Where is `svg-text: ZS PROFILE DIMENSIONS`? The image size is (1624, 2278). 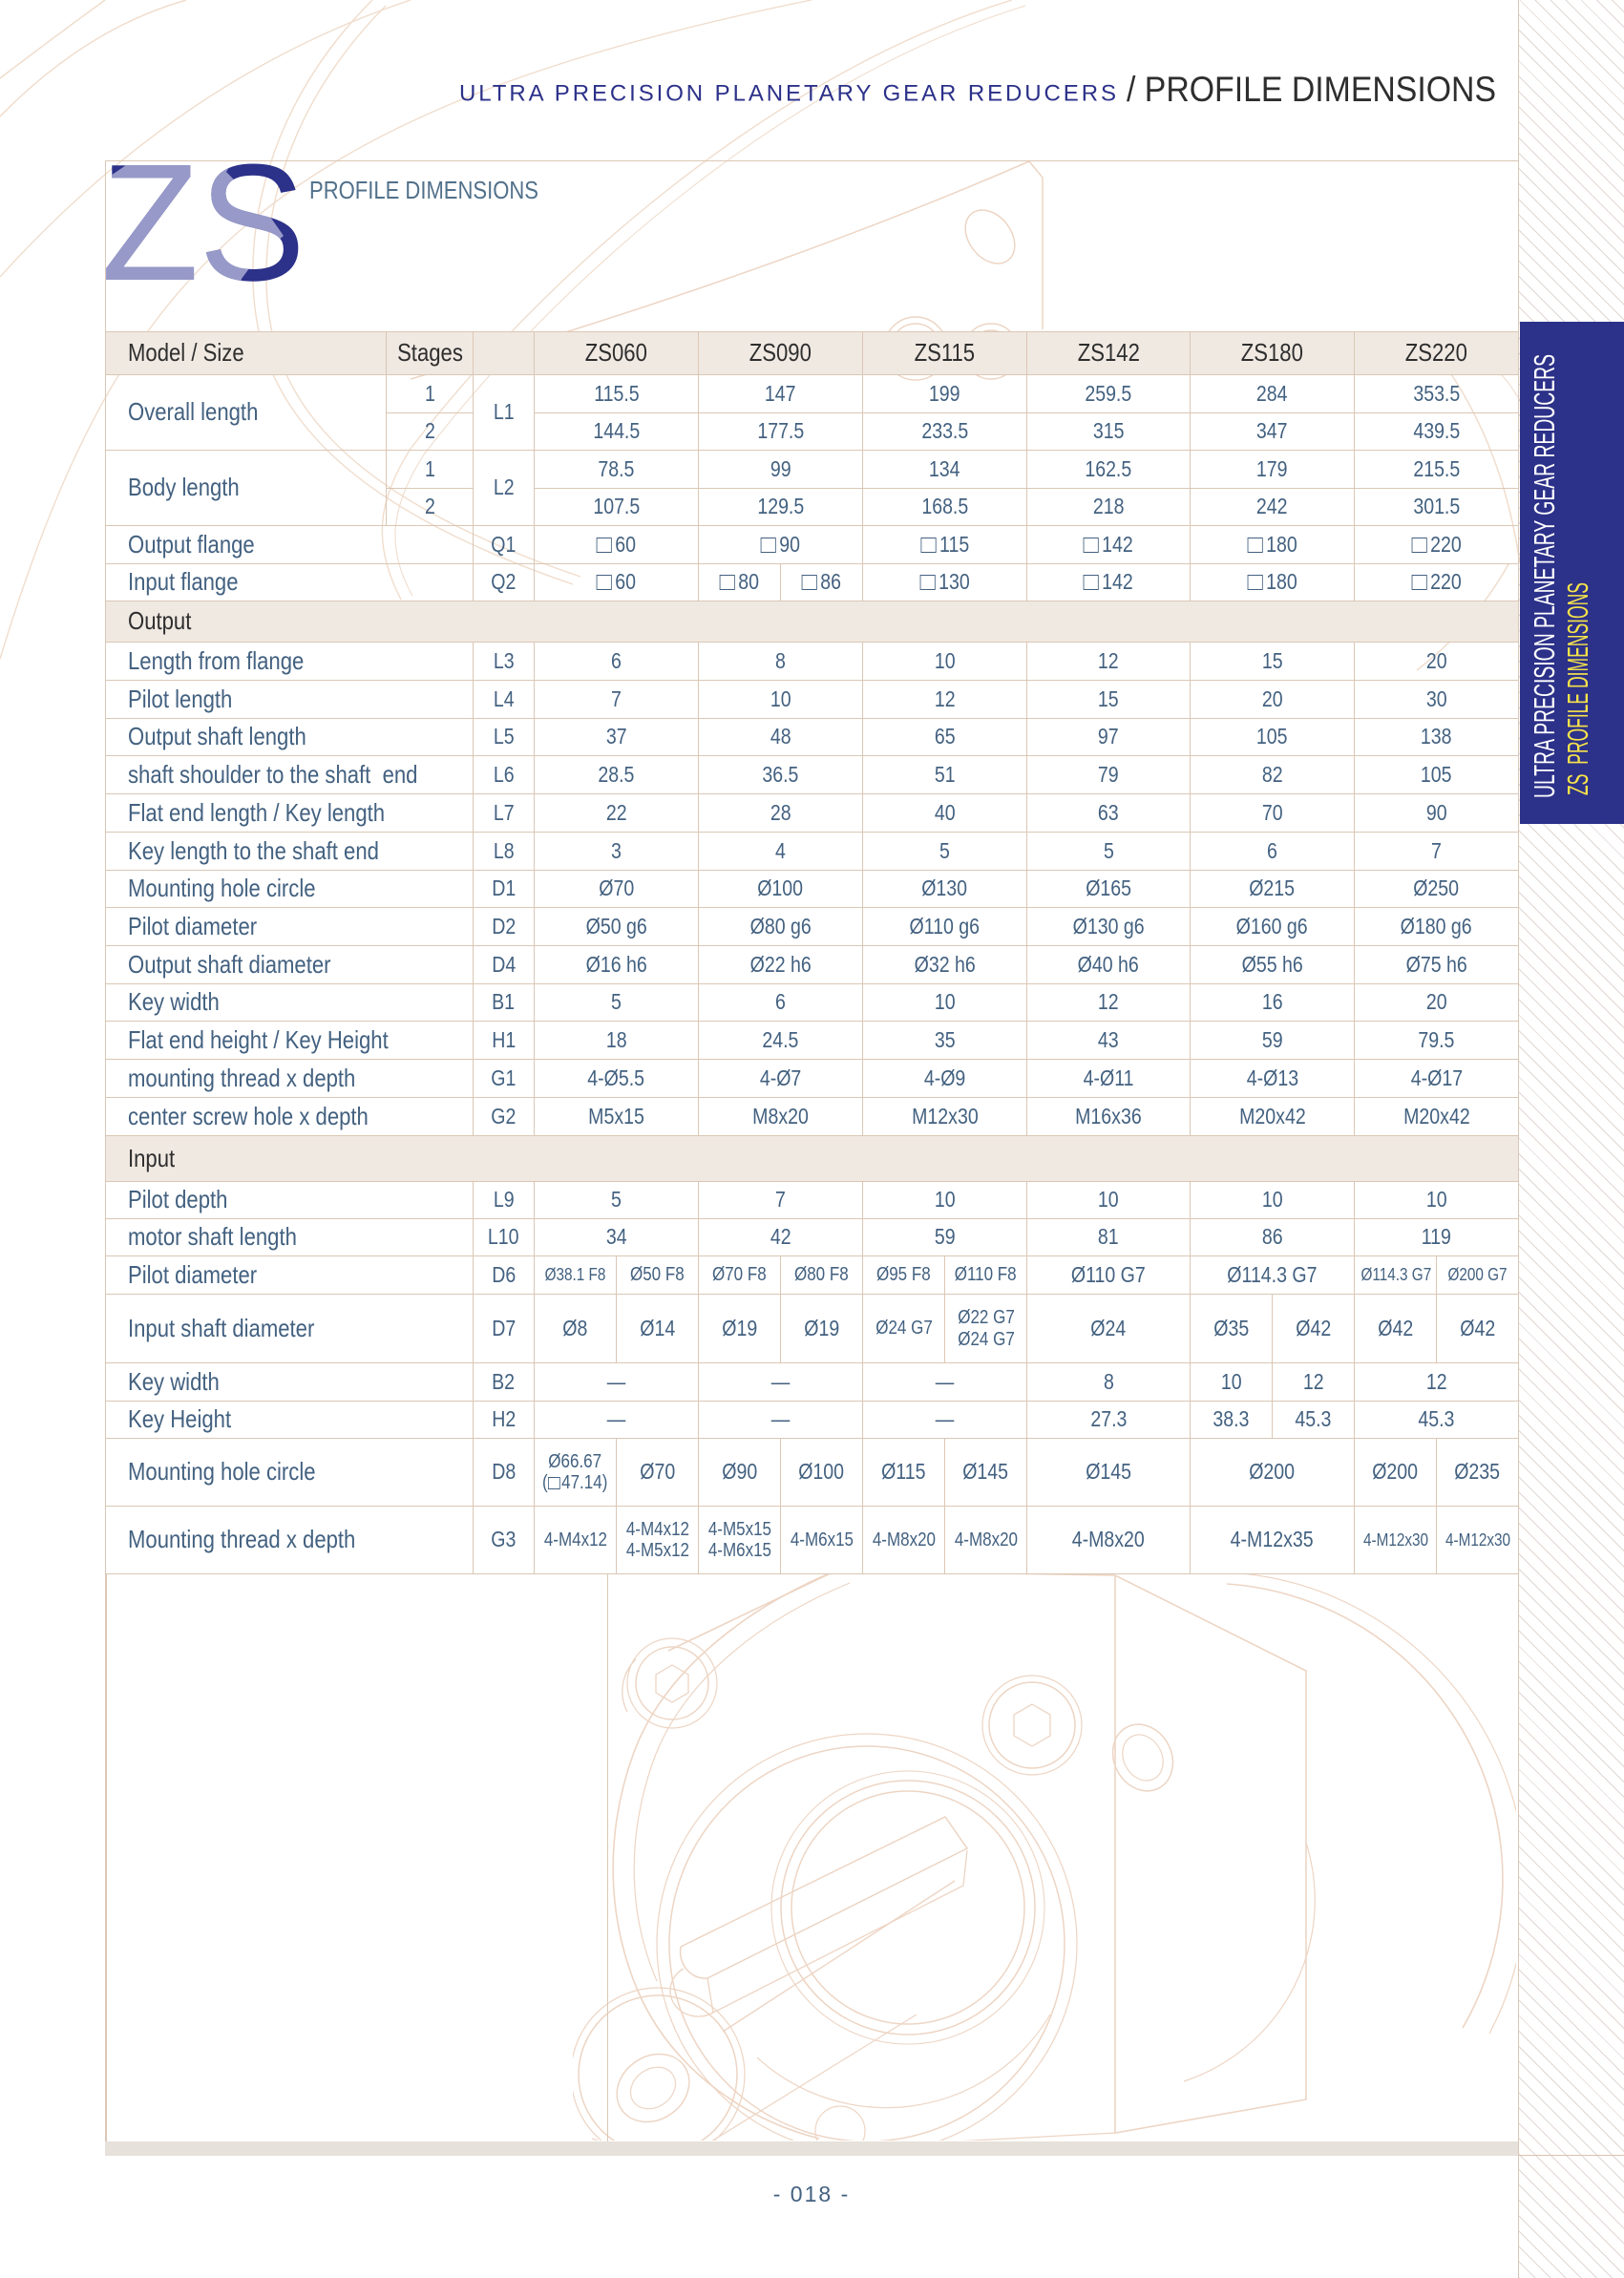 svg-text: ZS PROFILE DIMENSIONS is located at coordinates (1577, 688).